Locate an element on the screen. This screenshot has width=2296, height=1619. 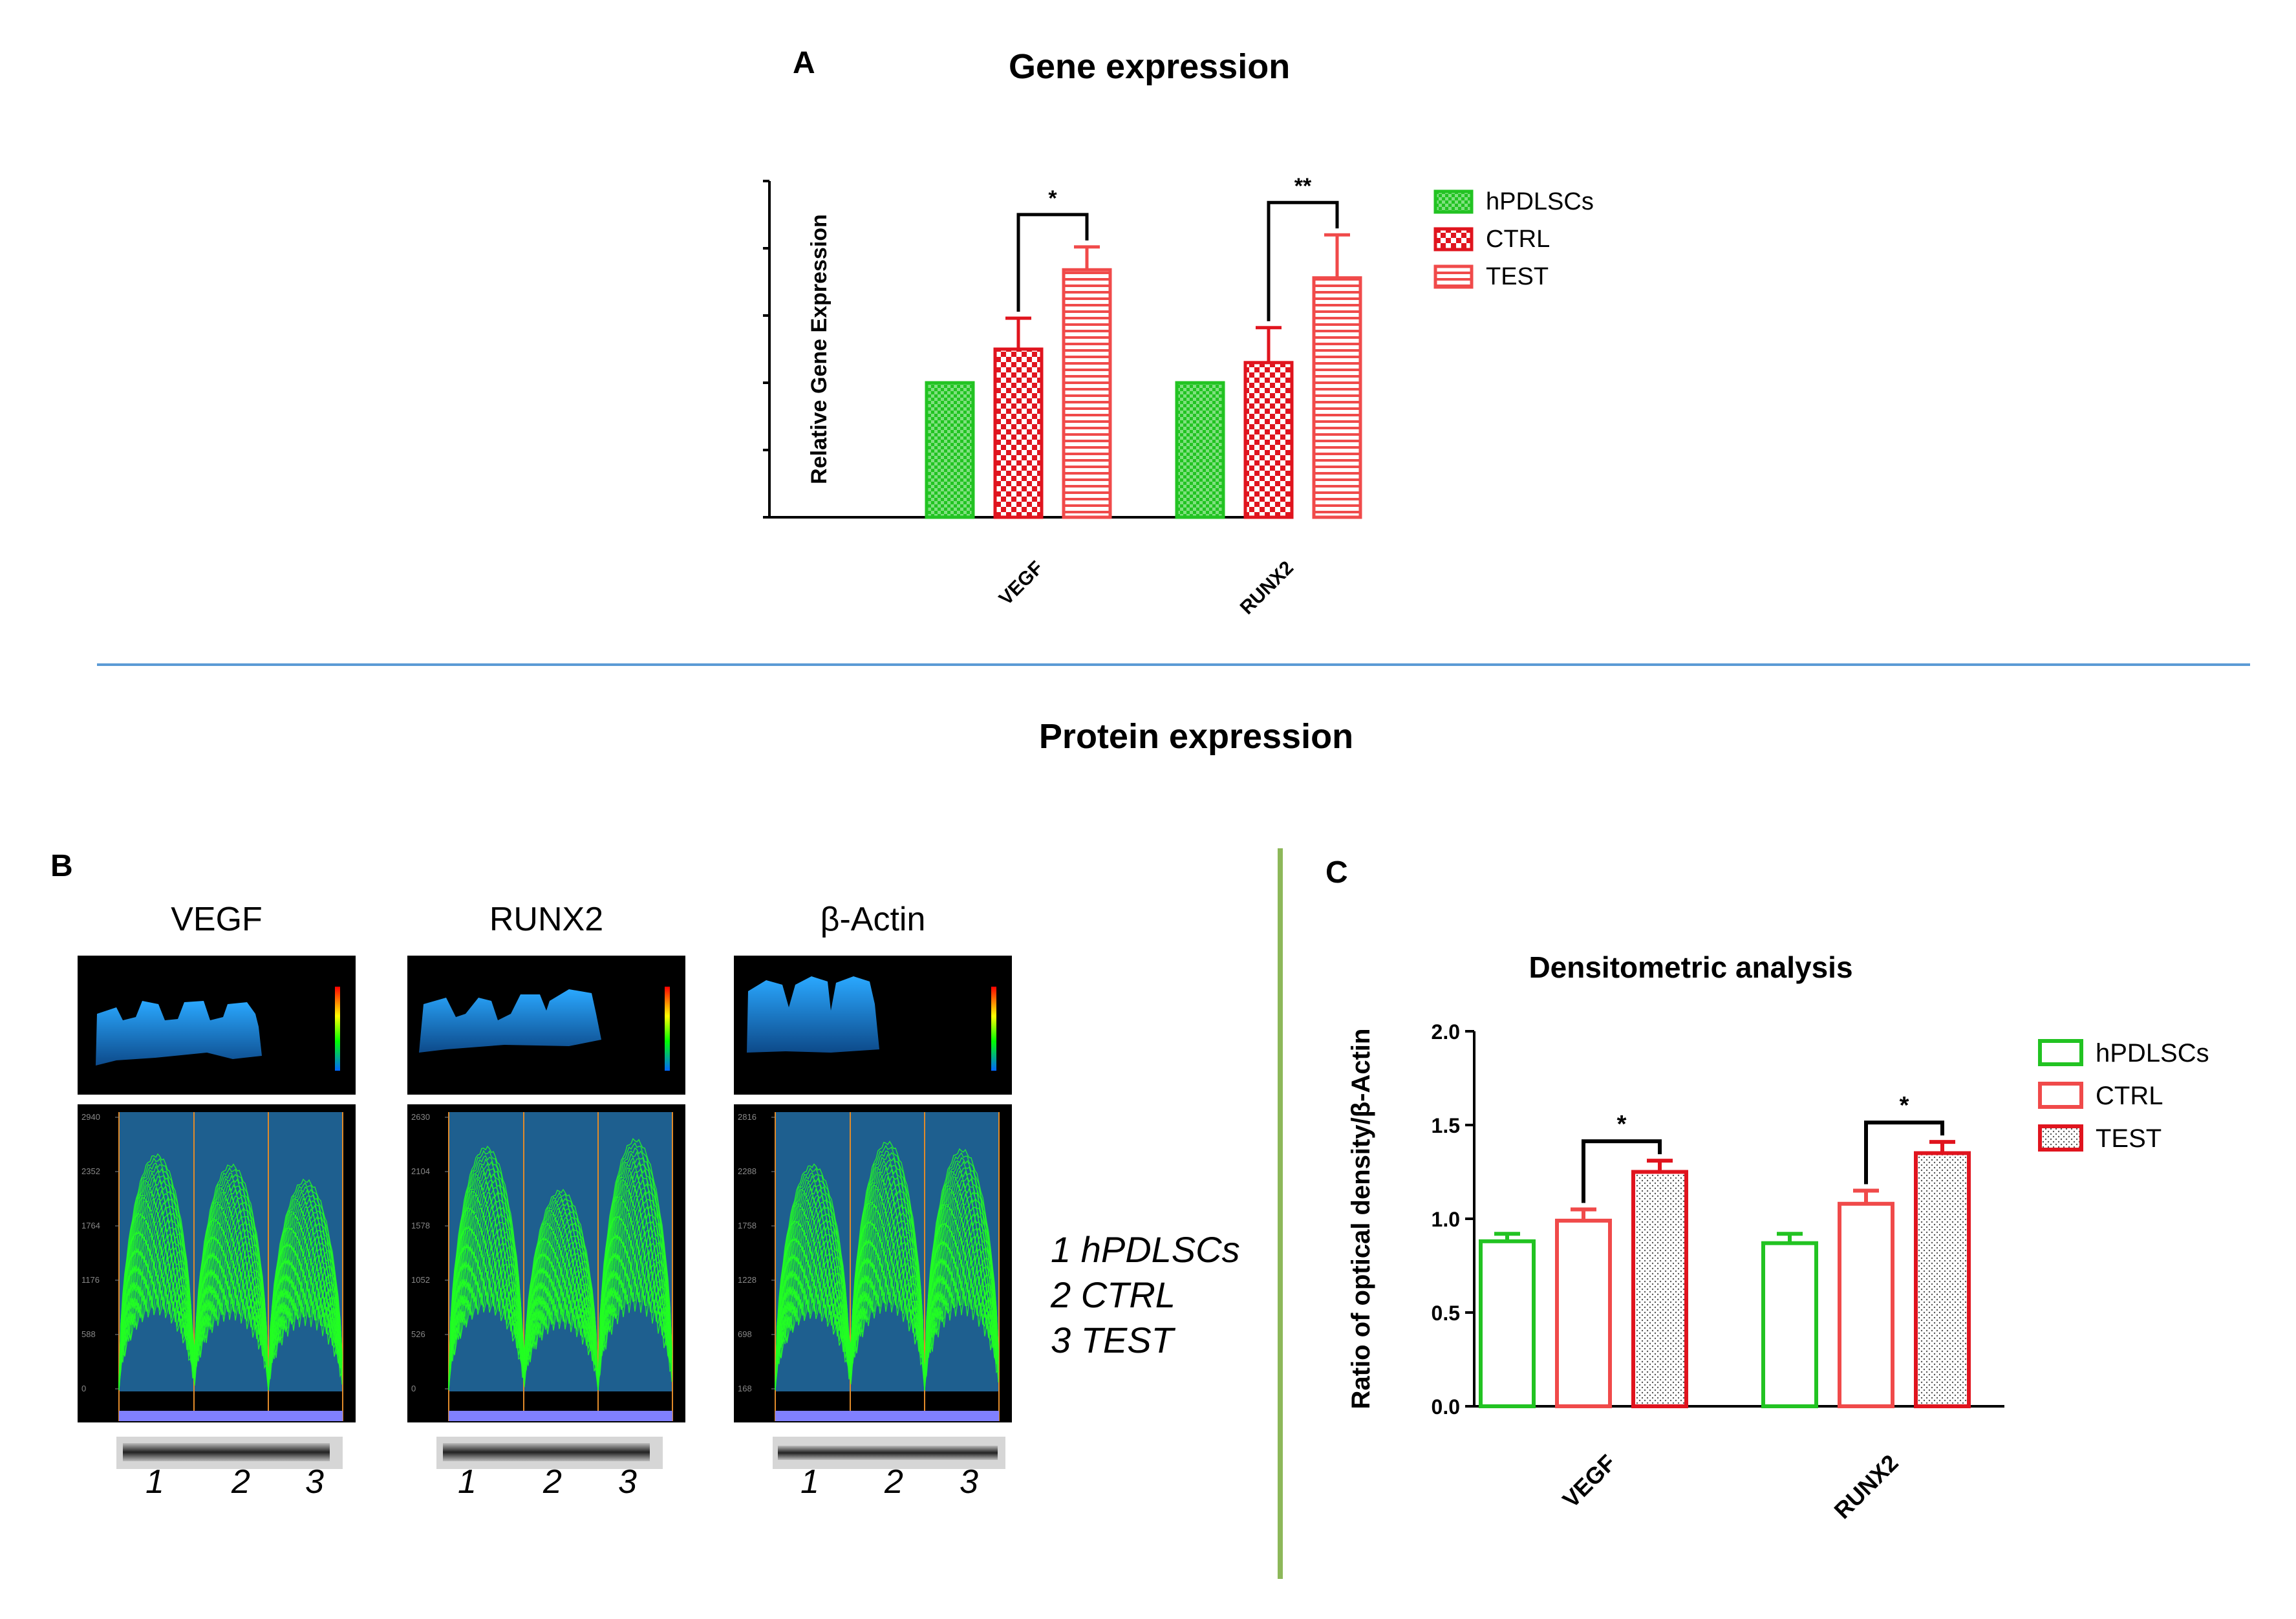
panel-divider is located at coordinates (1281, 1213).